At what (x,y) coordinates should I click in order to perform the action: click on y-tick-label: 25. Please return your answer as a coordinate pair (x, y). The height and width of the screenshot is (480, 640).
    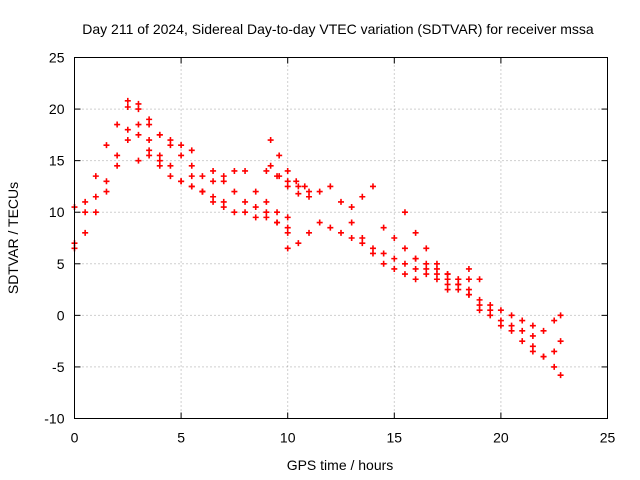
    Looking at the image, I should click on (57, 58).